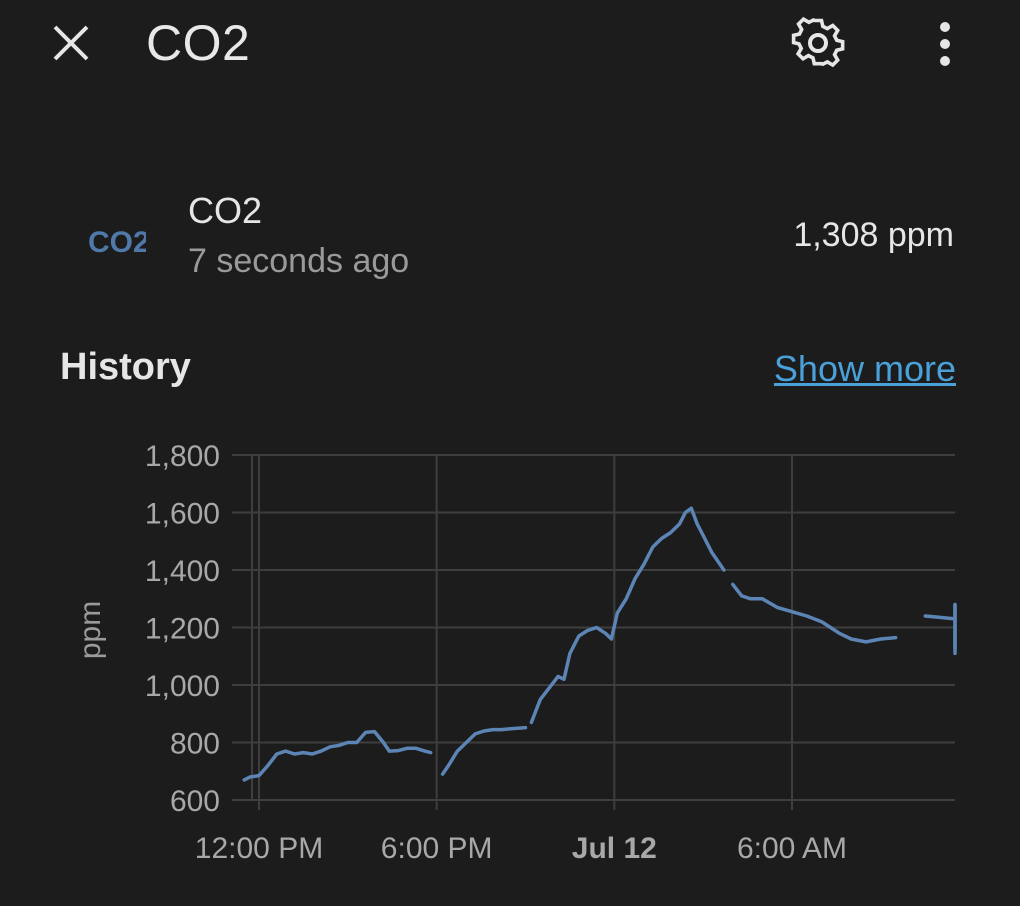  What do you see at coordinates (182, 514) in the screenshot?
I see `y-tick-label: 1,600` at bounding box center [182, 514].